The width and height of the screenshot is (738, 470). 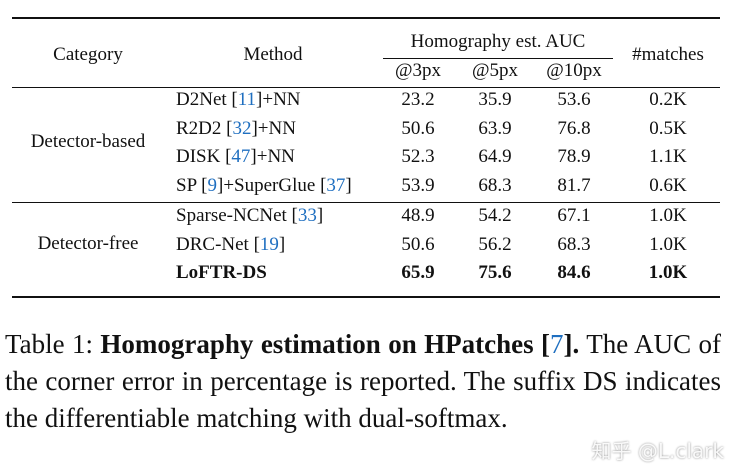 I want to click on group-separator, so click(x=366, y=202).